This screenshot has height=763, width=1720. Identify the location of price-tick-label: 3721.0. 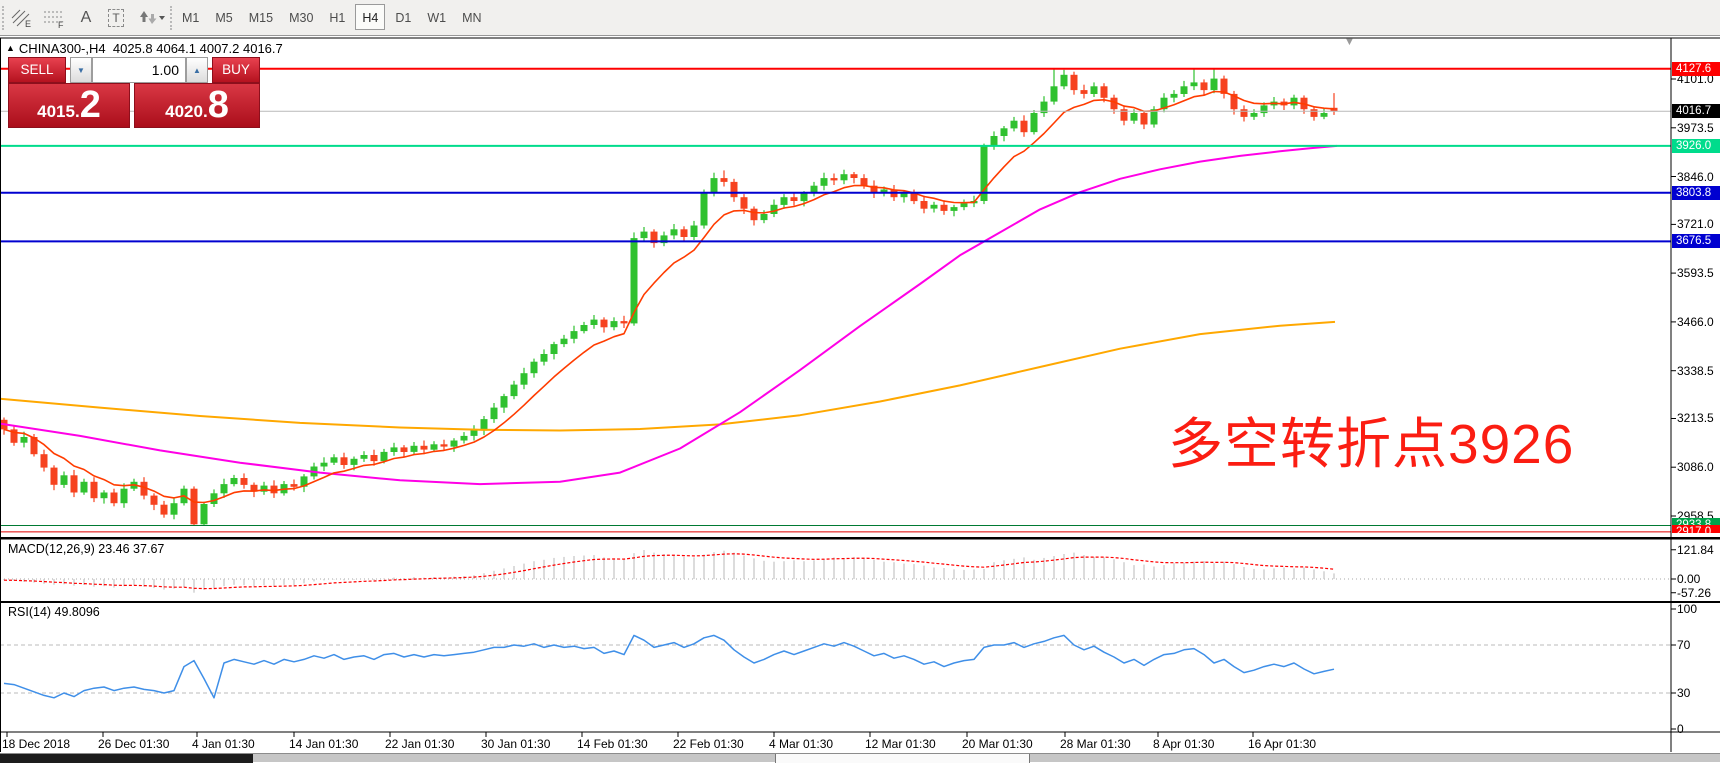
(1695, 224).